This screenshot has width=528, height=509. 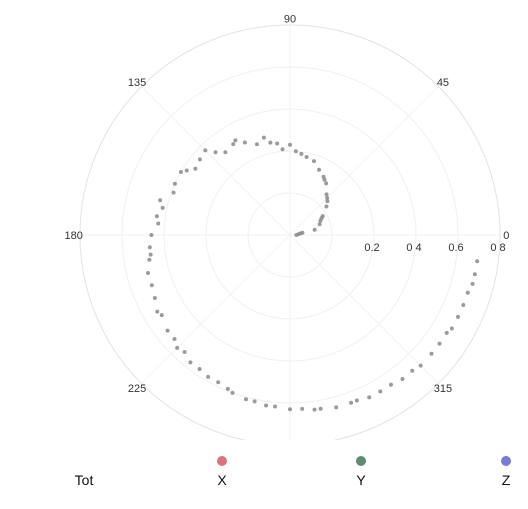 What do you see at coordinates (222, 461) in the screenshot?
I see `legend-swatch-x` at bounding box center [222, 461].